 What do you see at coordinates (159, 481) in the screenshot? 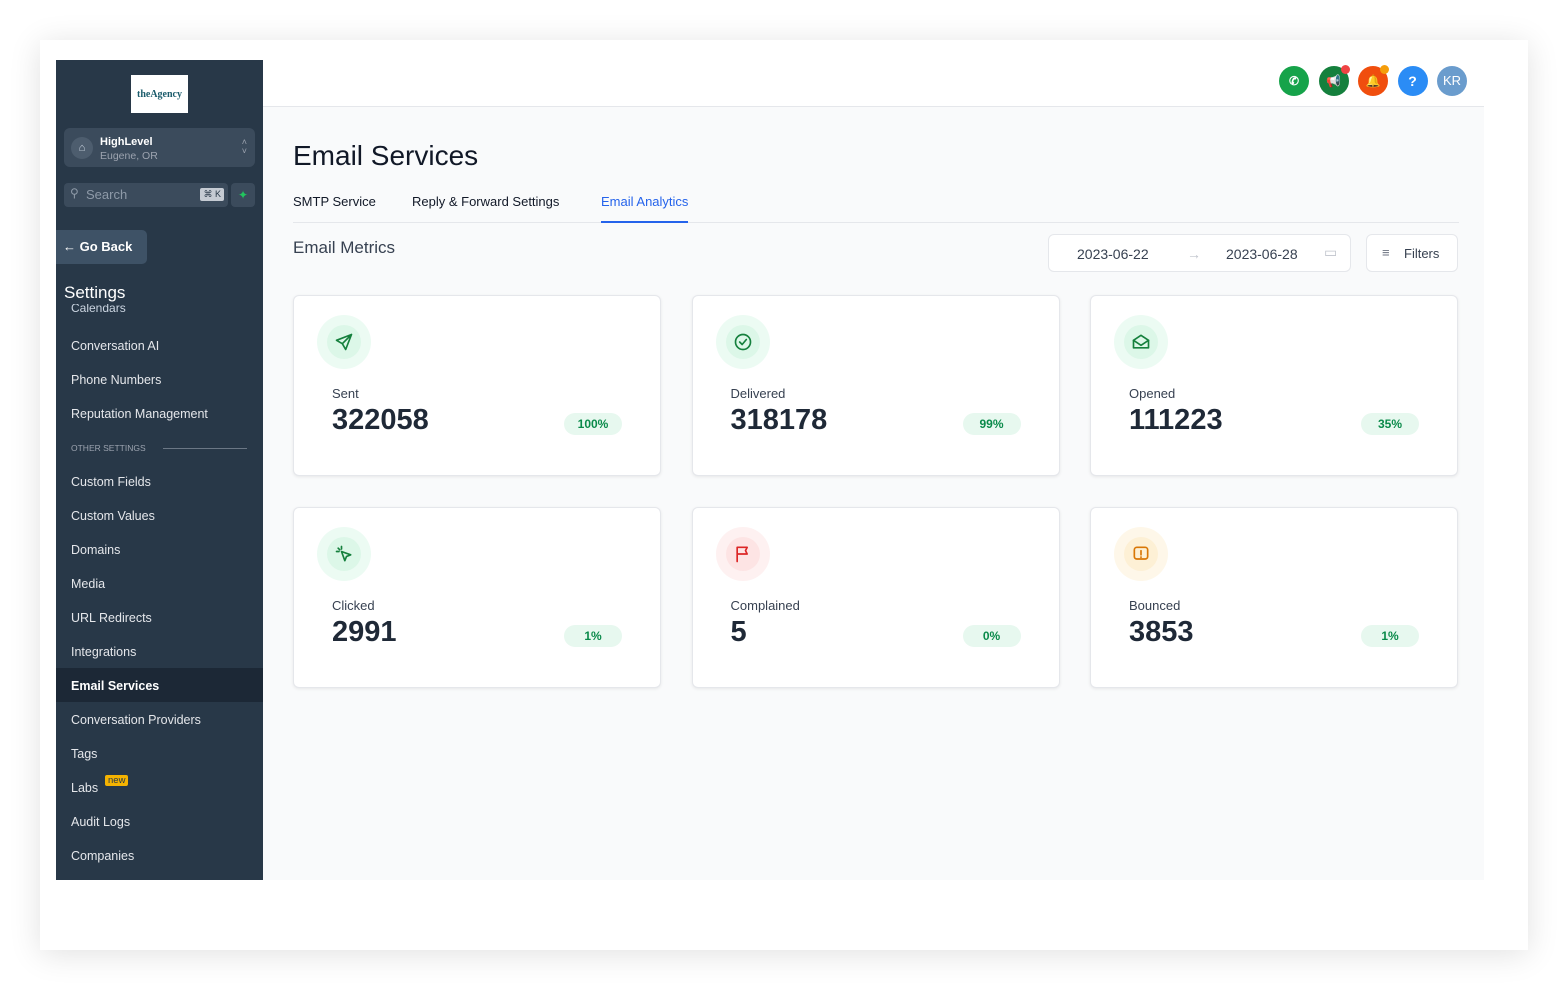
I see `sidebar-item-custom-fields: Custom Fields` at bounding box center [159, 481].